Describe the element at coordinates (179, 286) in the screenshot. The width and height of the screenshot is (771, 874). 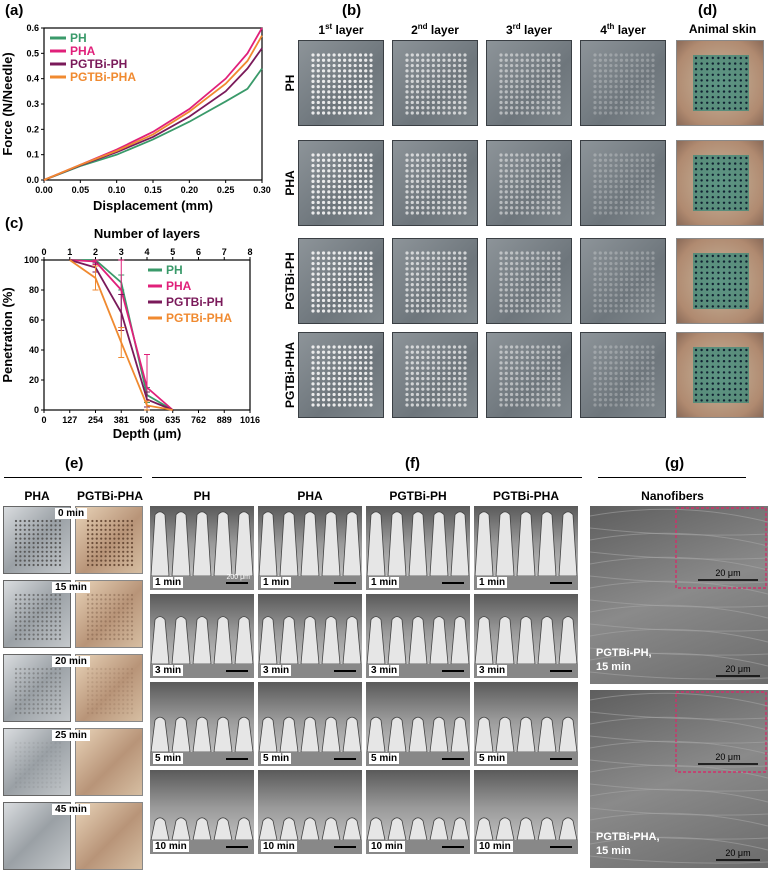
I see `legend-entry: PHA` at that location.